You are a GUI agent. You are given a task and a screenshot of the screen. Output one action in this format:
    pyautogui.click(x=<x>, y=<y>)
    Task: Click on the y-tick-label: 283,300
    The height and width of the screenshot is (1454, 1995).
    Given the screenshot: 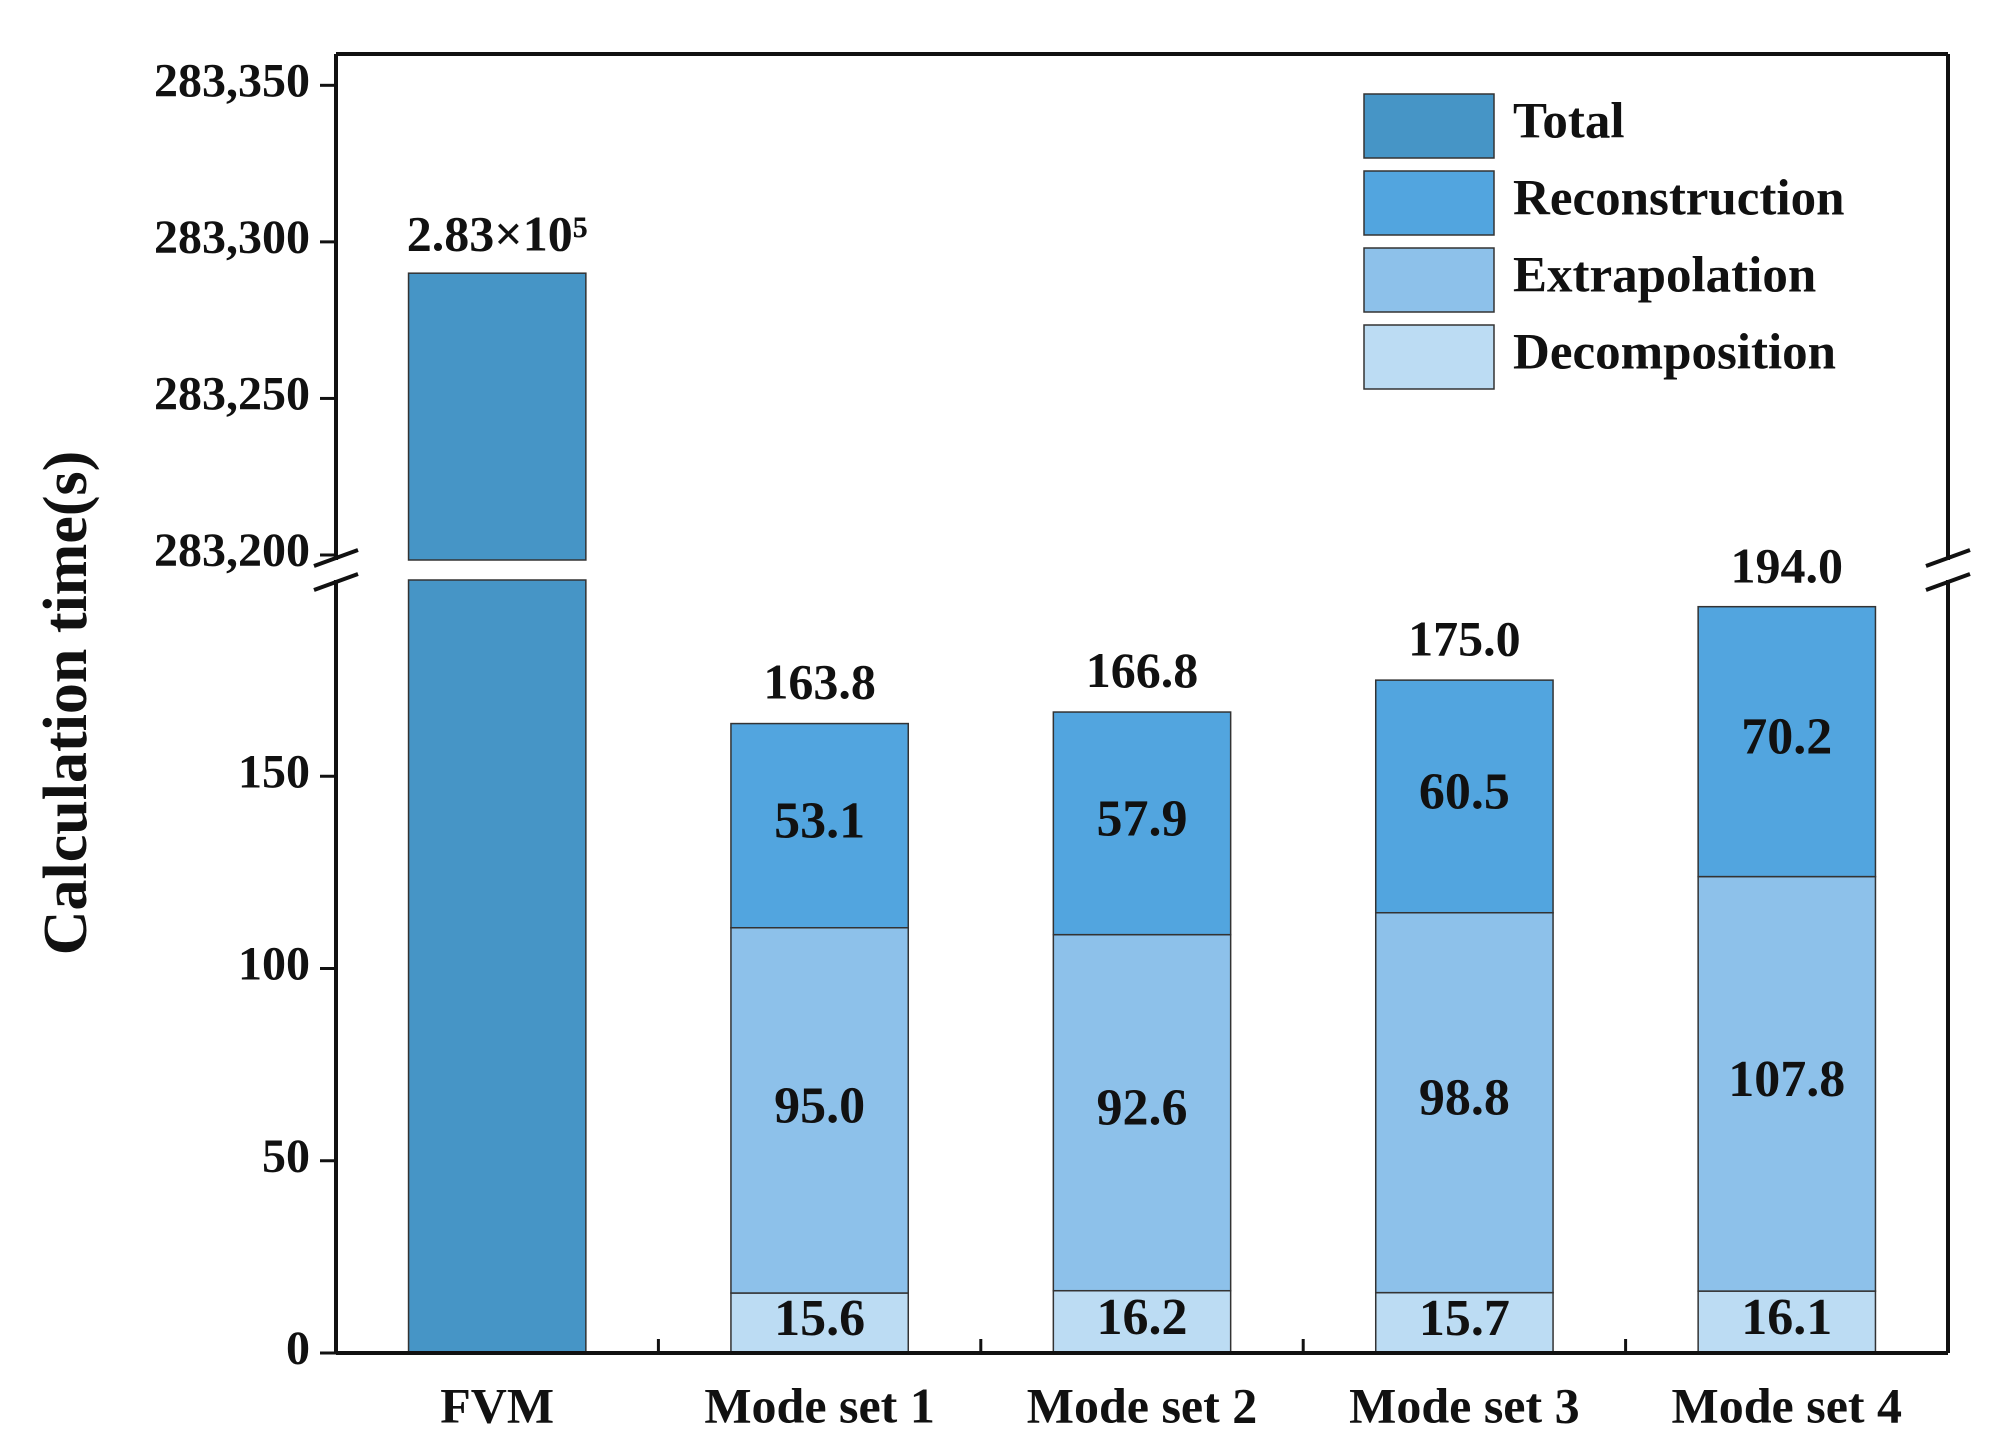 What is the action you would take?
    pyautogui.click(x=232, y=237)
    